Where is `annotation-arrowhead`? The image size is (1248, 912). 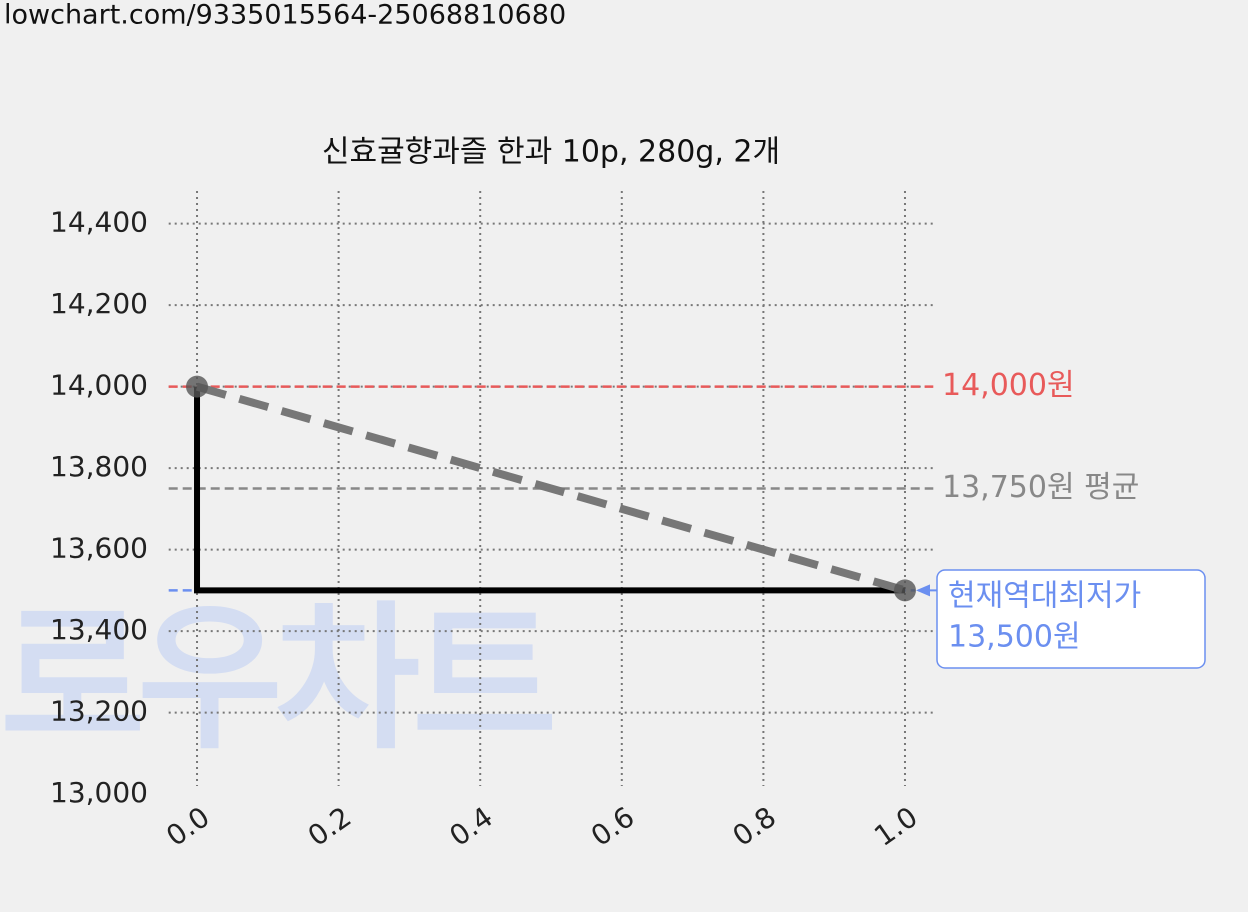
annotation-arrowhead is located at coordinates (923, 590).